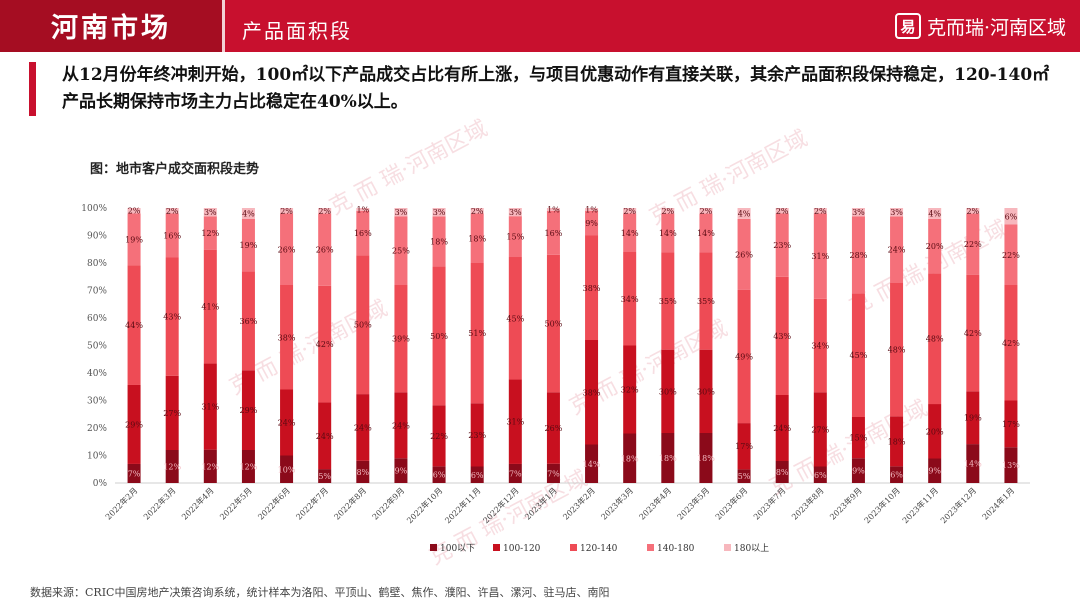  What do you see at coordinates (477, 475) in the screenshot?
I see `data-label: 6%` at bounding box center [477, 475].